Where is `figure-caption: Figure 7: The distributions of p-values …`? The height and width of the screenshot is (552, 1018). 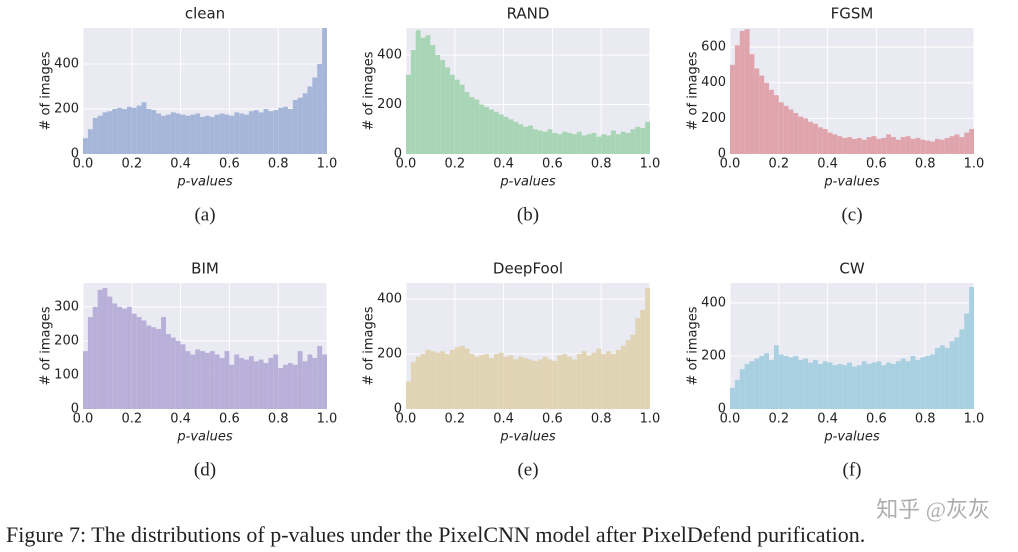 figure-caption: Figure 7: The distributions of p-values … is located at coordinates (435, 534).